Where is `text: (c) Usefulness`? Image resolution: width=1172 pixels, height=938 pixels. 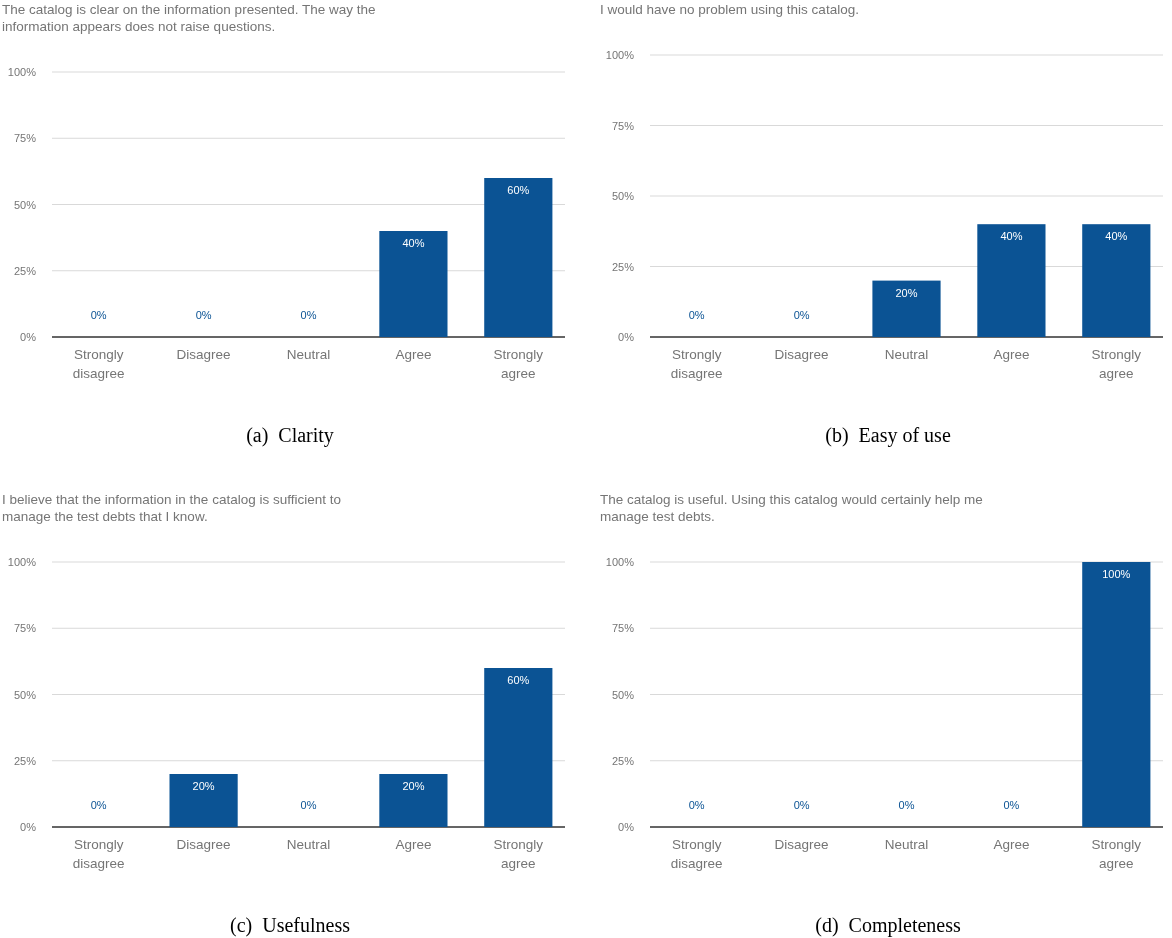 text: (c) Usefulness is located at coordinates (290, 925).